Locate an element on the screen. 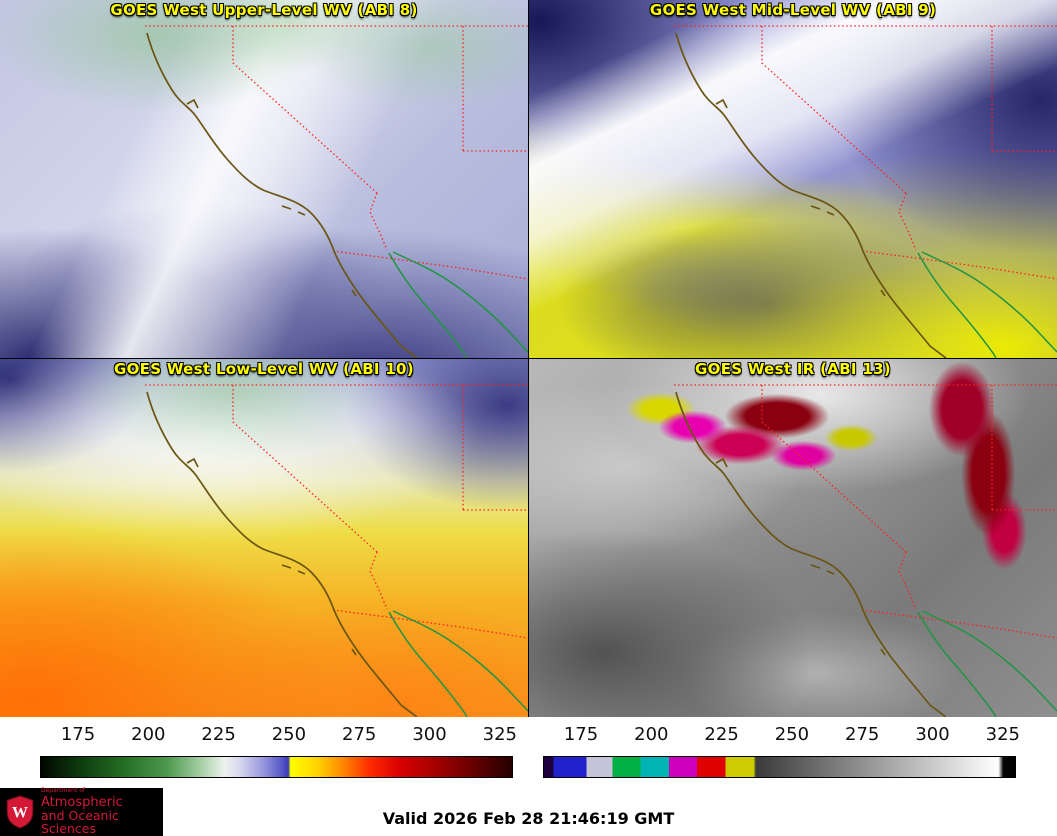  colorbar-wv: 175 200 225 250 275 300 325 is located at coordinates (264, 751).